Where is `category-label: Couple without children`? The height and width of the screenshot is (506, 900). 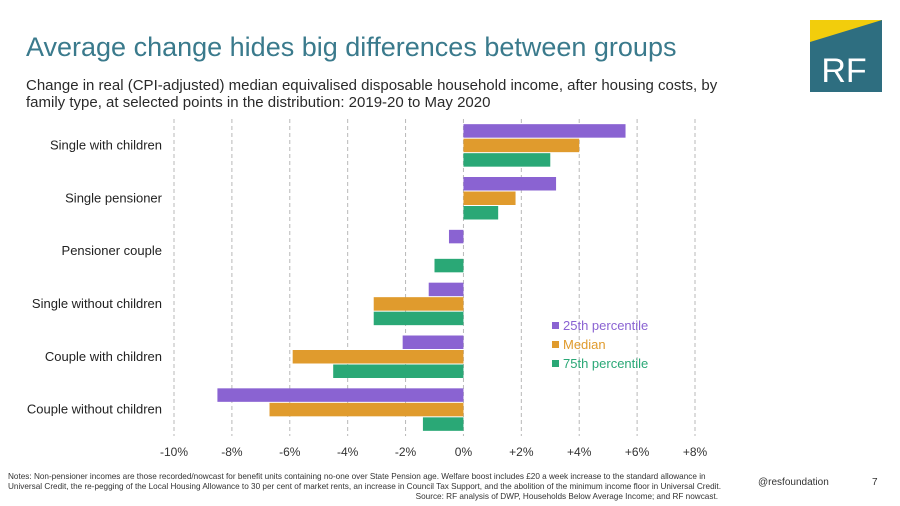
category-label: Couple without children is located at coordinates (94, 409).